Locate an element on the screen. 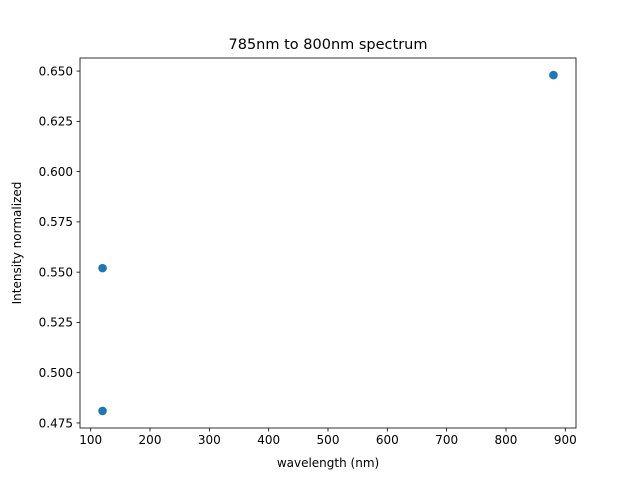 The image size is (640, 484). x-tick-label: 500 is located at coordinates (328, 440).